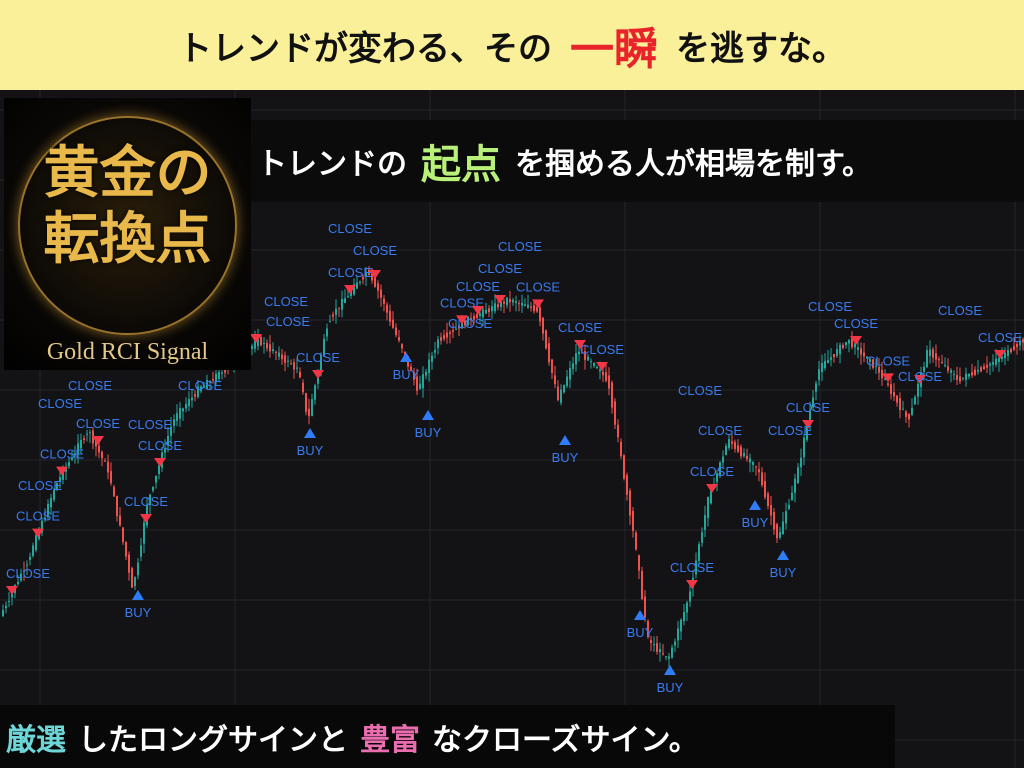 This screenshot has width=1024, height=768. What do you see at coordinates (365, 48) in the screenshot?
I see `headline-text: トレンドが変わる、その` at bounding box center [365, 48].